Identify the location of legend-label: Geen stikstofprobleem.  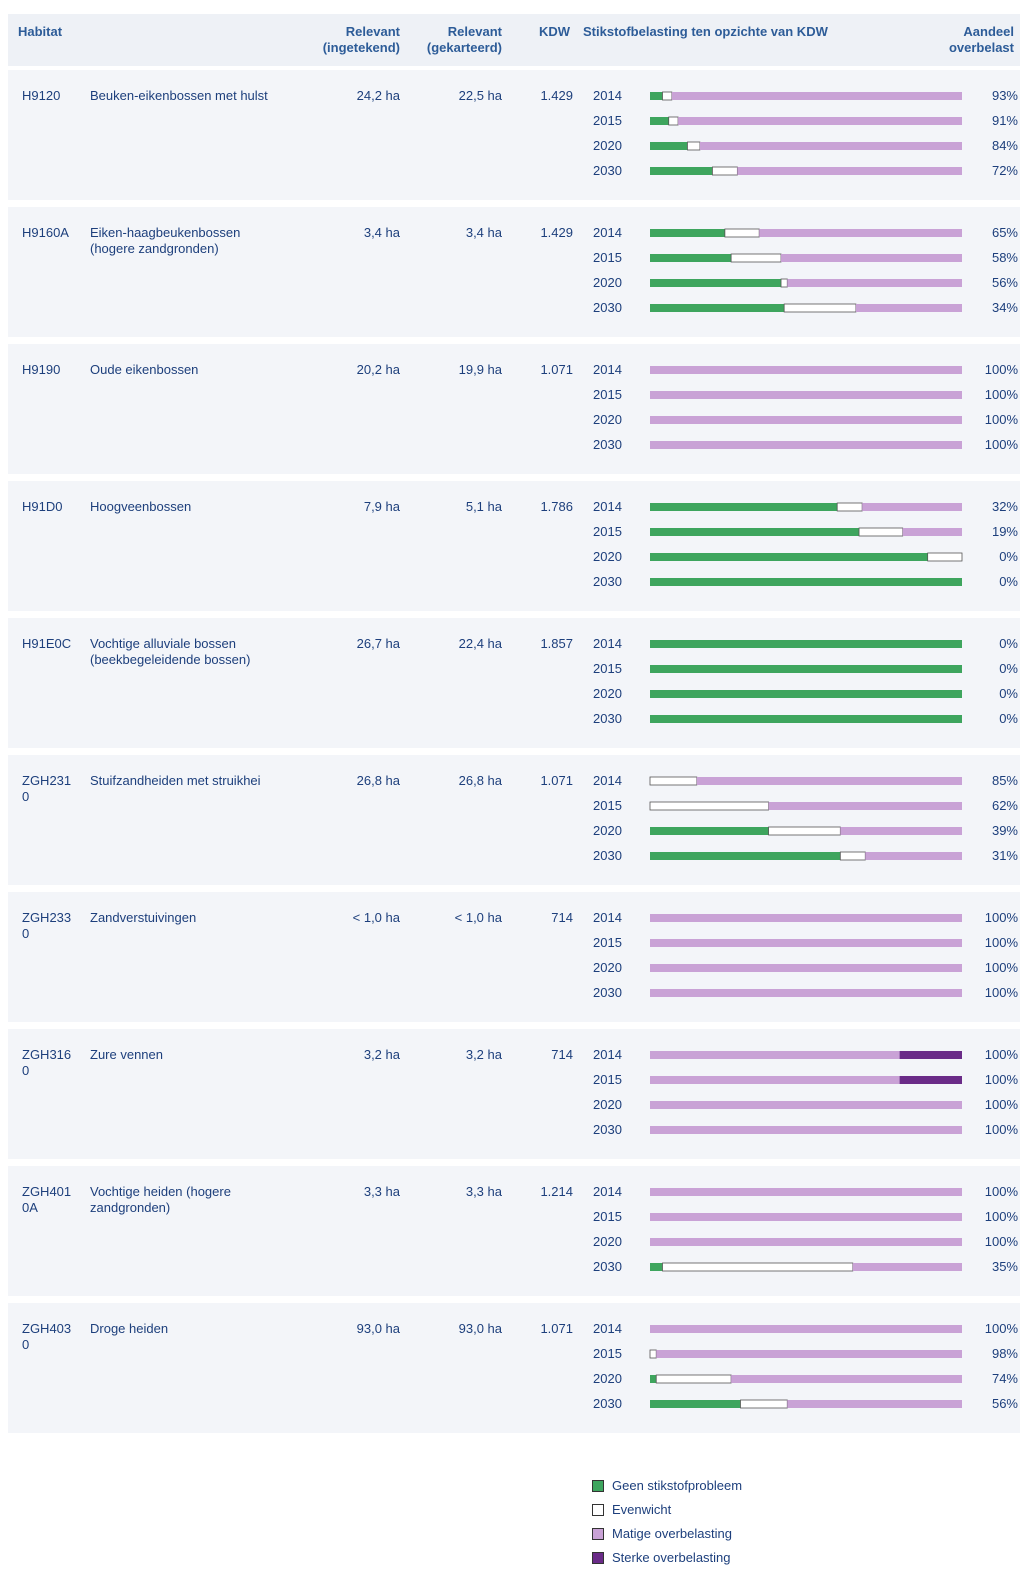
(677, 1485).